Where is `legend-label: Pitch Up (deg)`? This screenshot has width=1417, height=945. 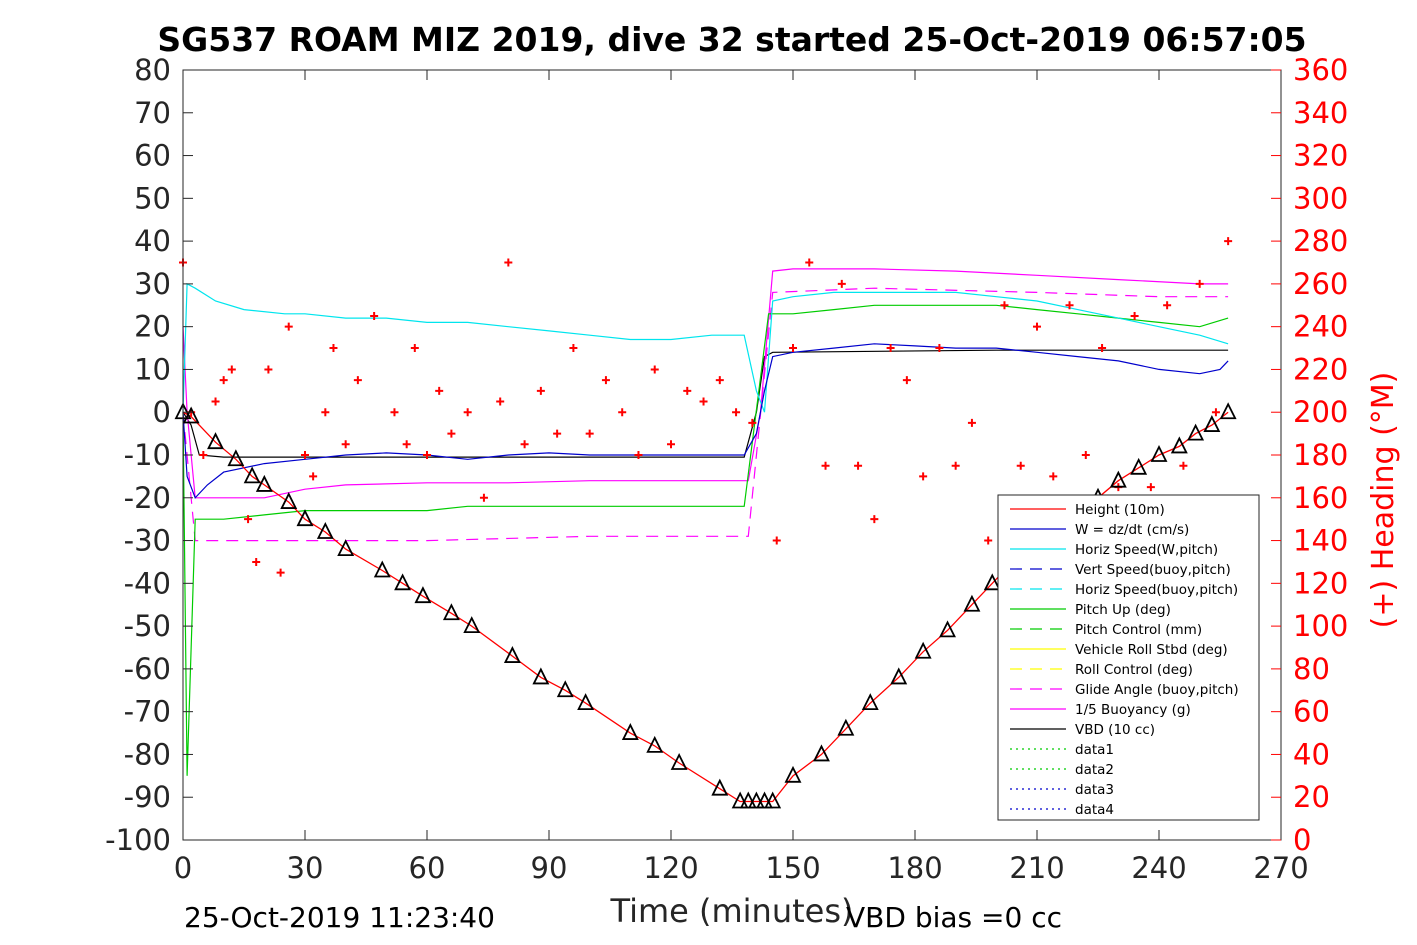
legend-label: Pitch Up (deg) is located at coordinates (1123, 610).